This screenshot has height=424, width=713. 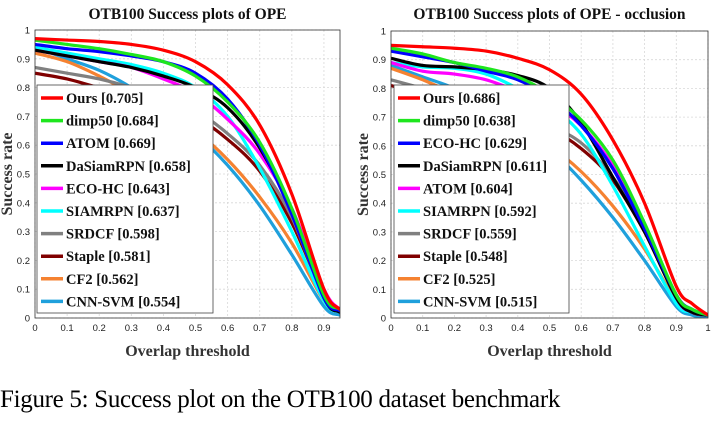 I want to click on legend-label: SRDCF [0.598], so click(x=113, y=235).